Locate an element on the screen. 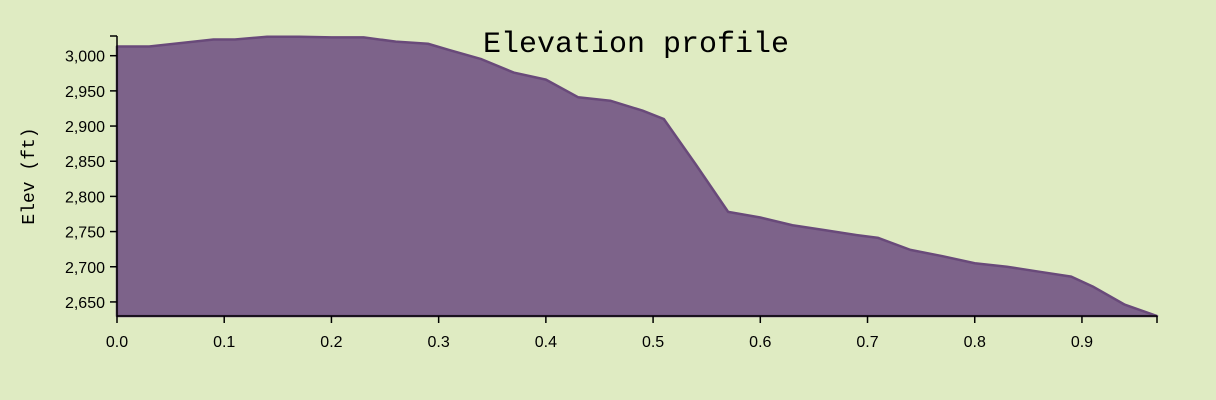  y-tick-label: 2,750 is located at coordinates (85, 233).